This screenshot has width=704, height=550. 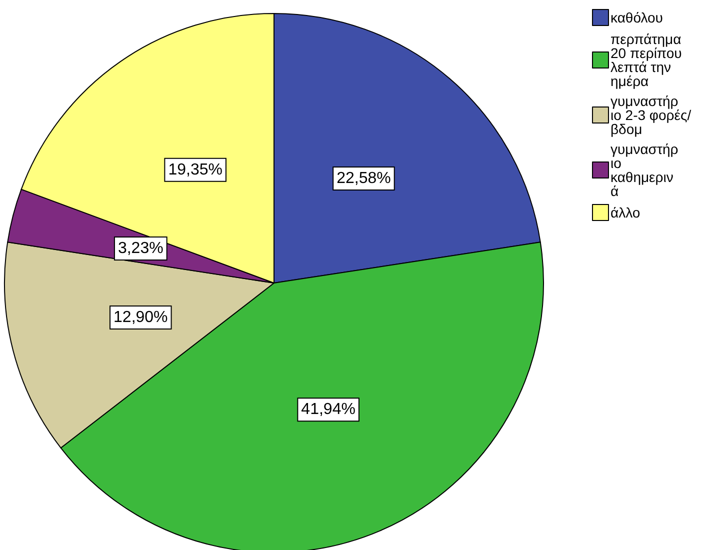 What do you see at coordinates (644, 170) in the screenshot?
I see `legend-label: γυμναστήριο καθημερινά` at bounding box center [644, 170].